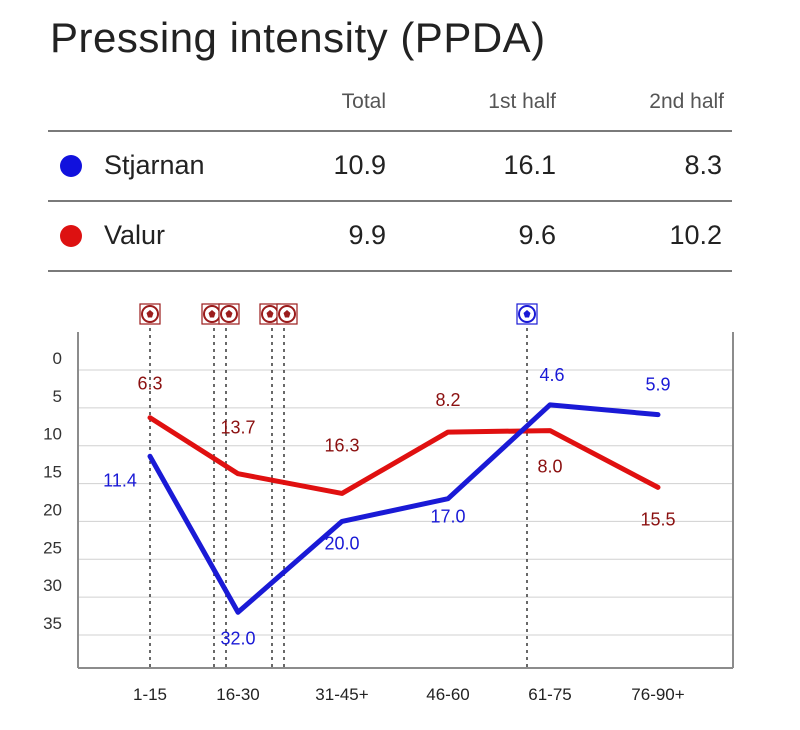  Describe the element at coordinates (537, 235) in the screenshot. I see `value-first-half: 9.6` at that location.